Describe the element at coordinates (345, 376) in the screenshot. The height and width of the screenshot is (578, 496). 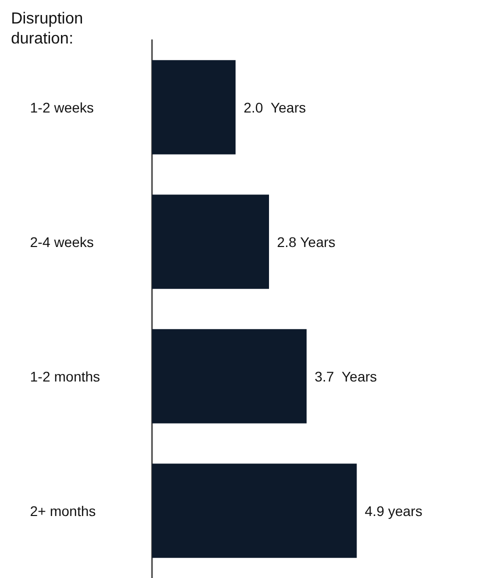
I see `data-label: 3.7 Years` at that location.